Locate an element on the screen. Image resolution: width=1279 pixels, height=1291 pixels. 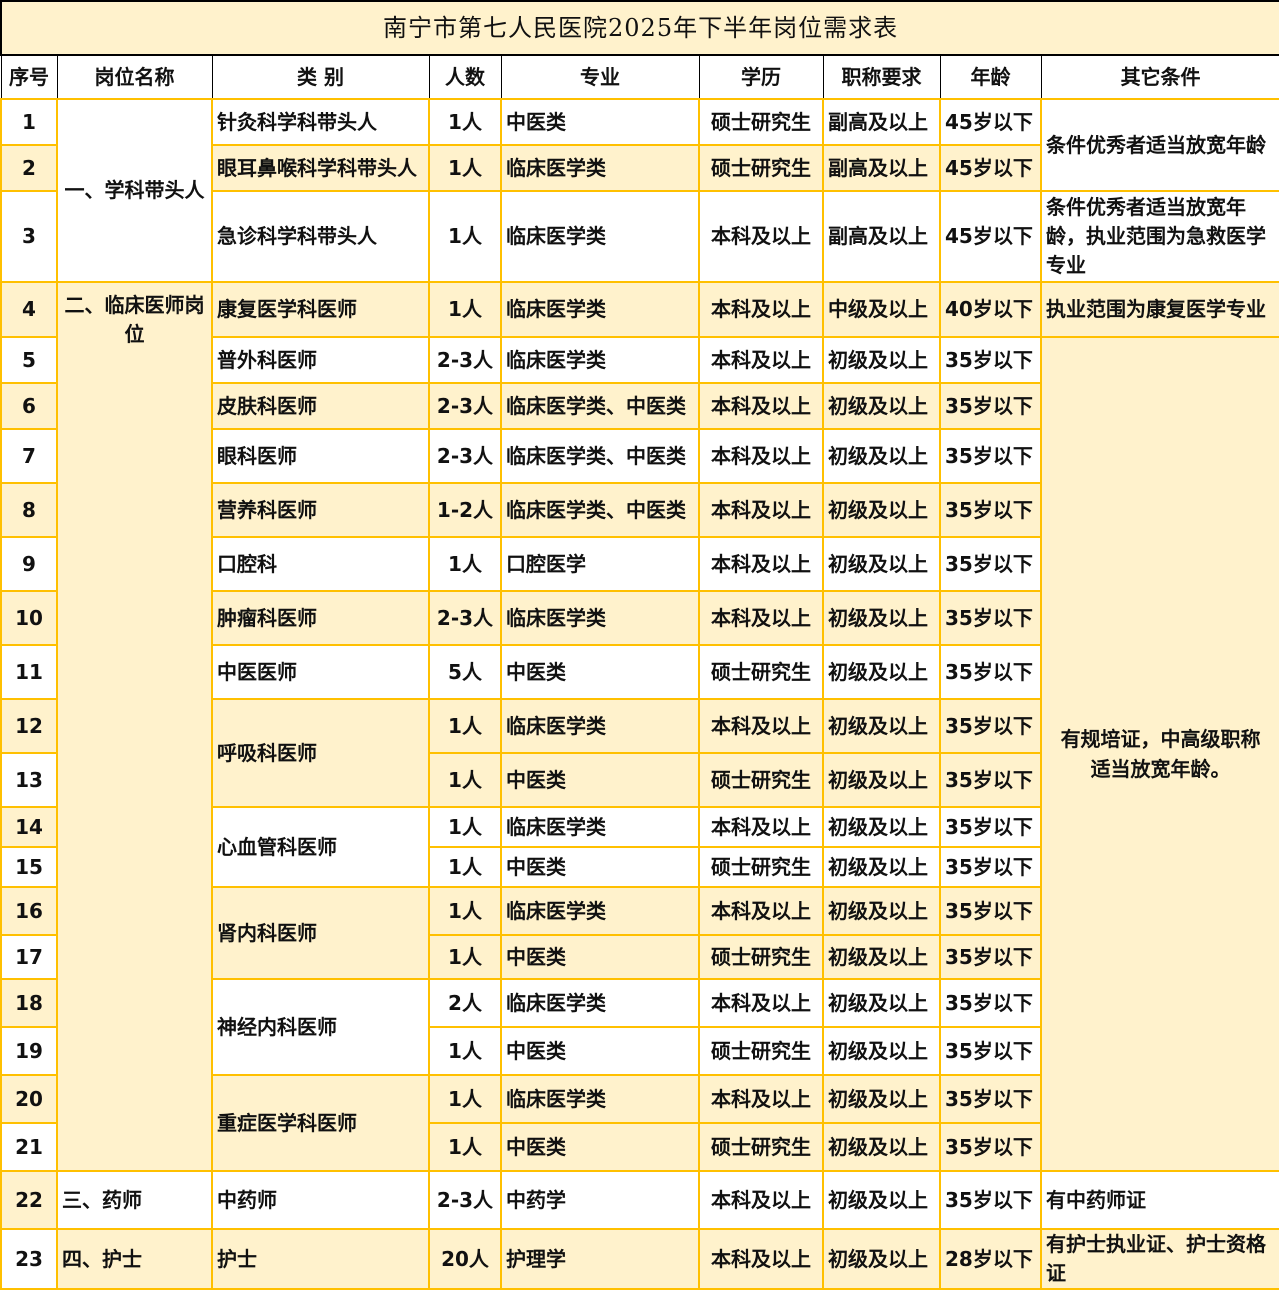
headcount: 2-3人 is located at coordinates (465, 456).